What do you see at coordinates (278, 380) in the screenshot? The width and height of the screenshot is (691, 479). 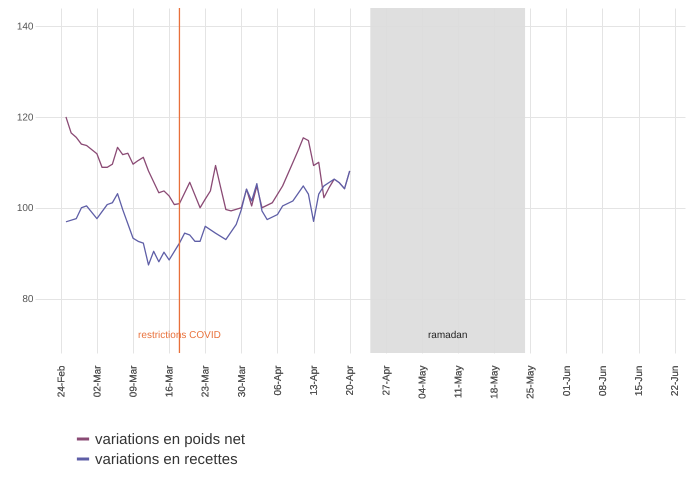 I see `x-tick-label: 06-Apr` at bounding box center [278, 380].